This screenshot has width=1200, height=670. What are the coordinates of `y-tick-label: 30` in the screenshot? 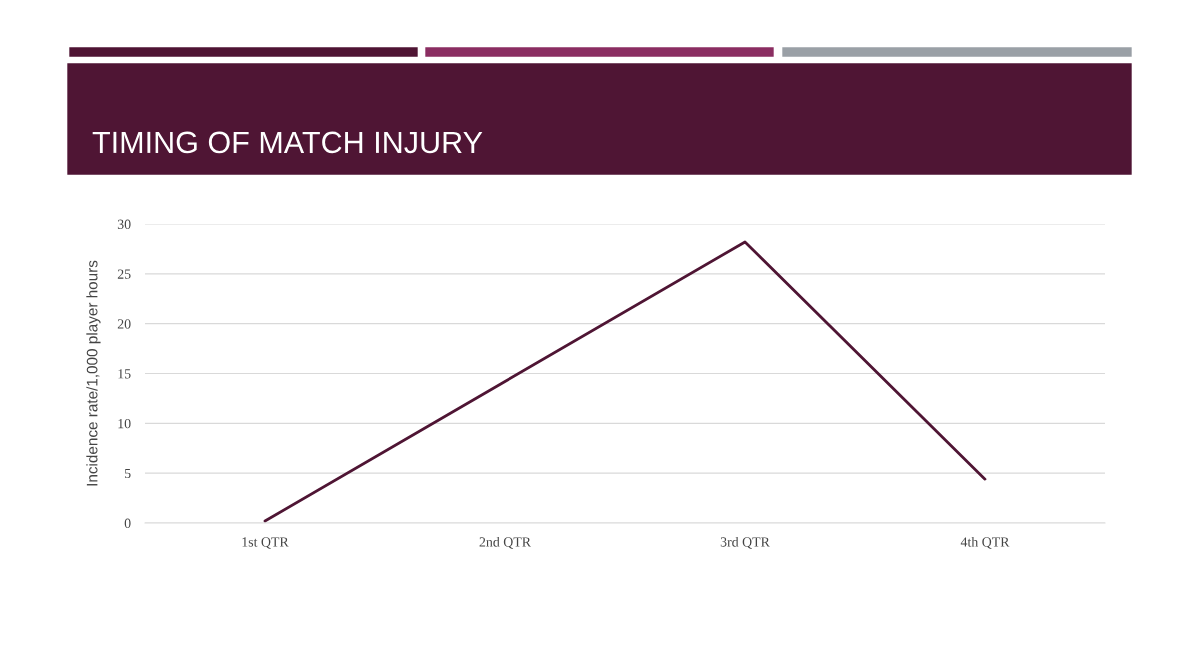 It's located at (124, 224).